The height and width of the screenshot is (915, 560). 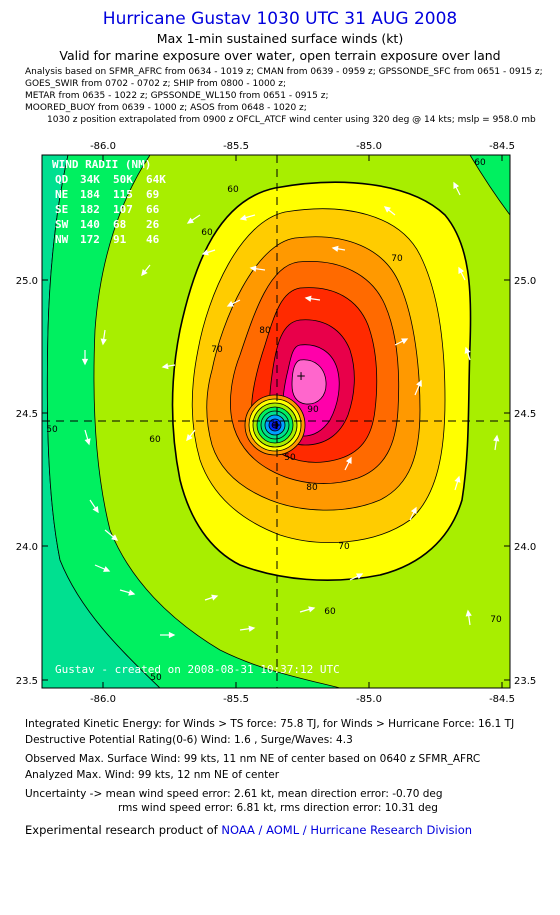 I want to click on x-tick-label-top: -85.5, so click(x=236, y=146).